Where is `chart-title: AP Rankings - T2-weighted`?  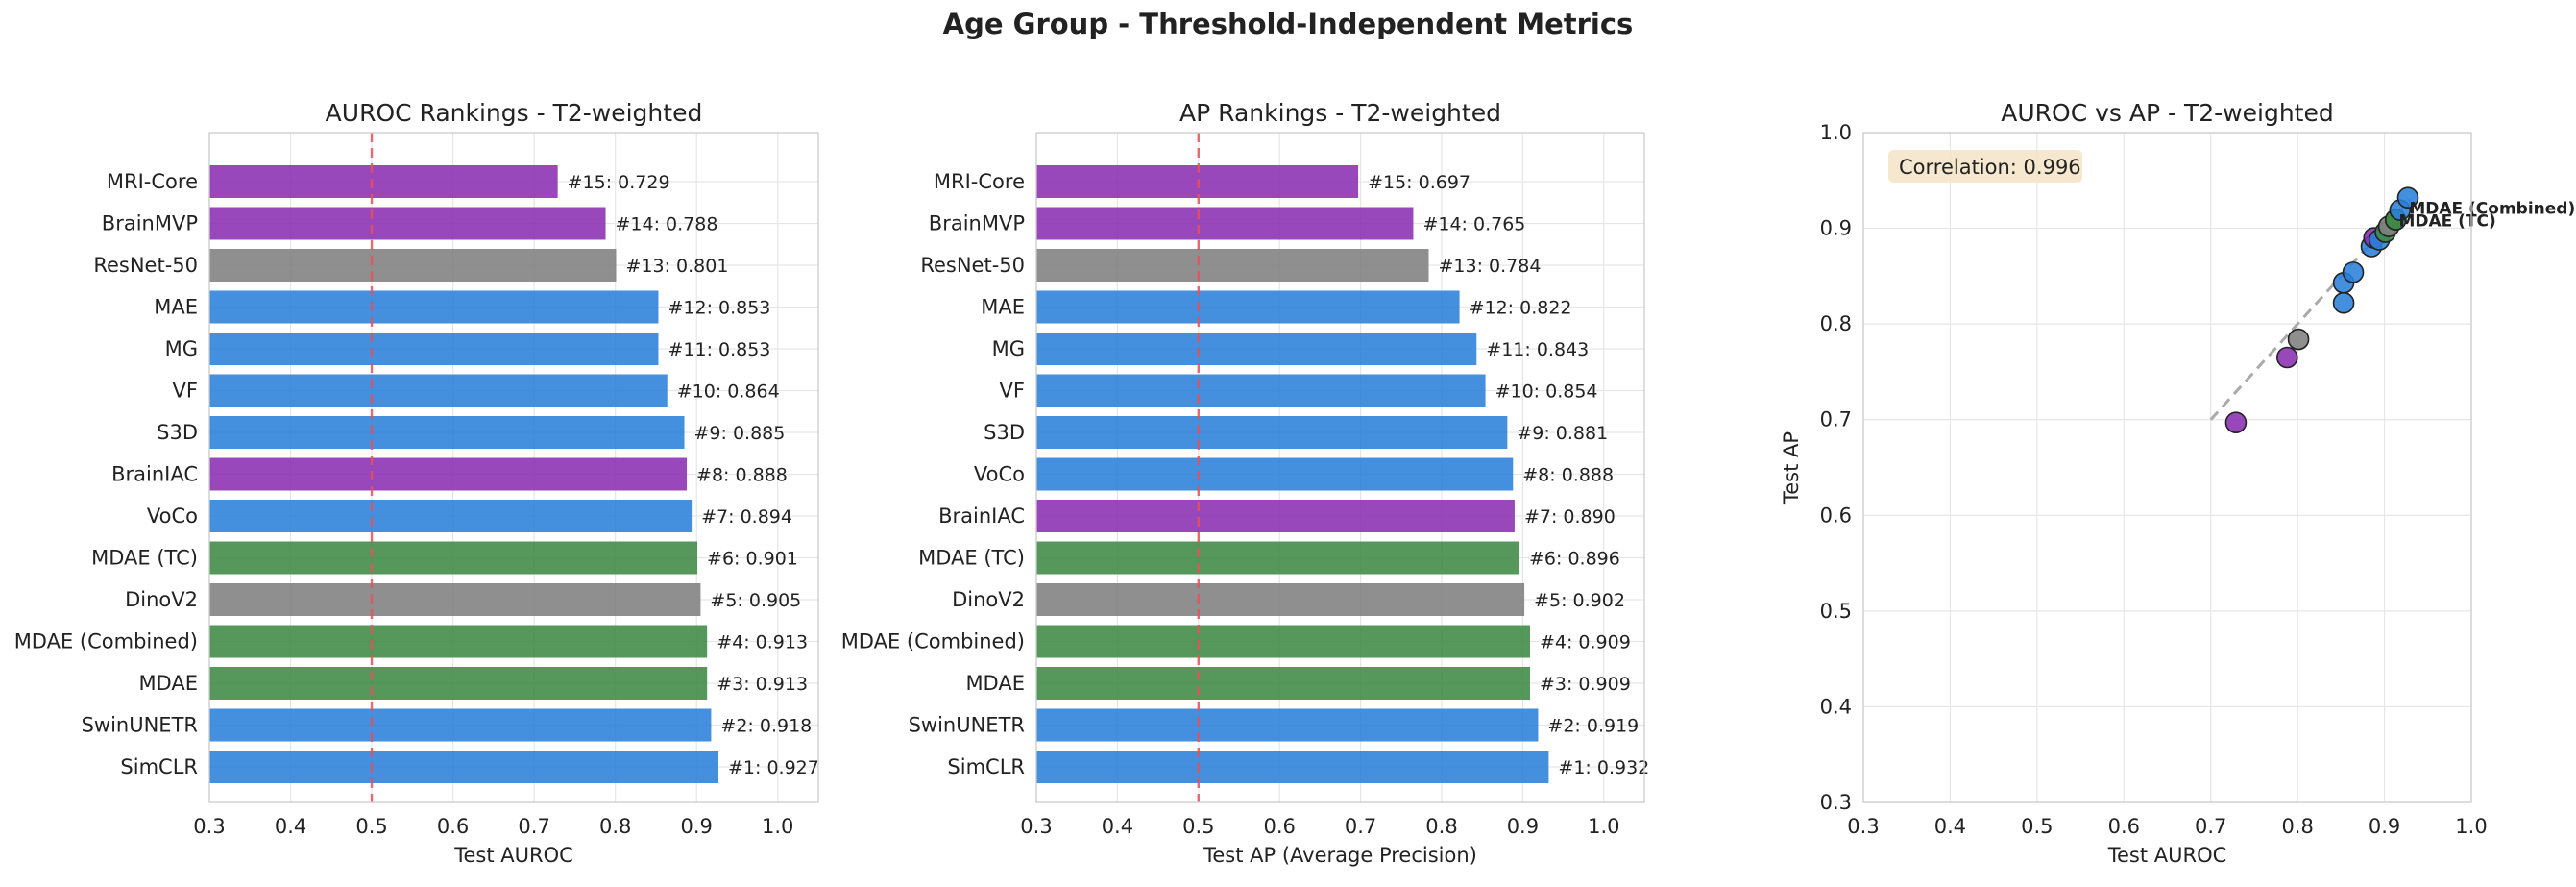 chart-title: AP Rankings - T2-weighted is located at coordinates (1340, 113).